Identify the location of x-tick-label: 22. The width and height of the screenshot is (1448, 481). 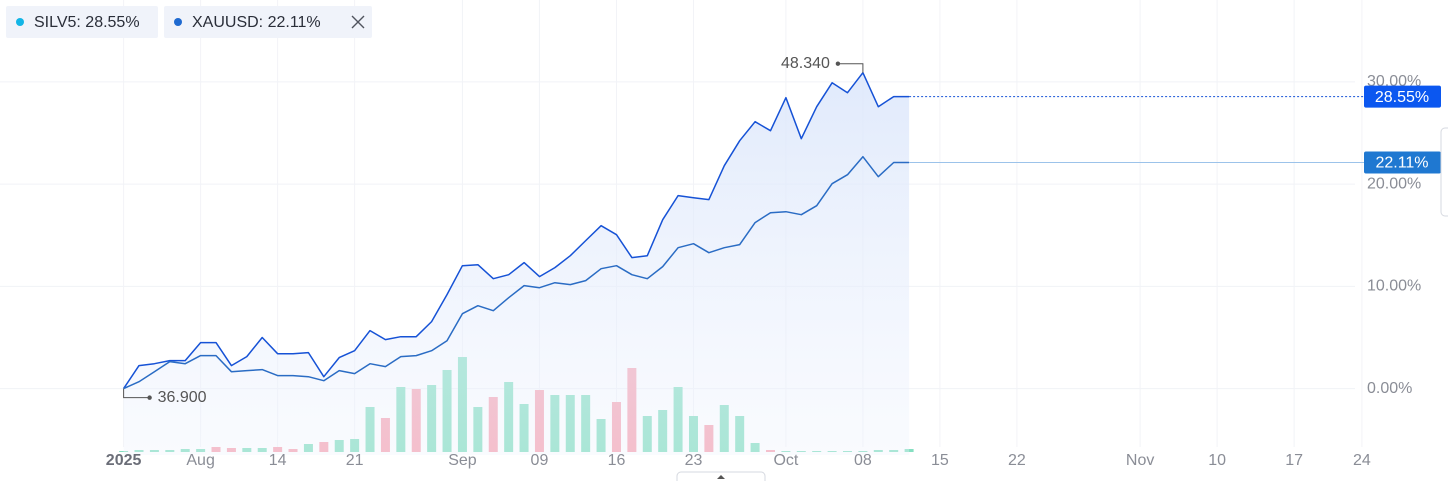
(1017, 460).